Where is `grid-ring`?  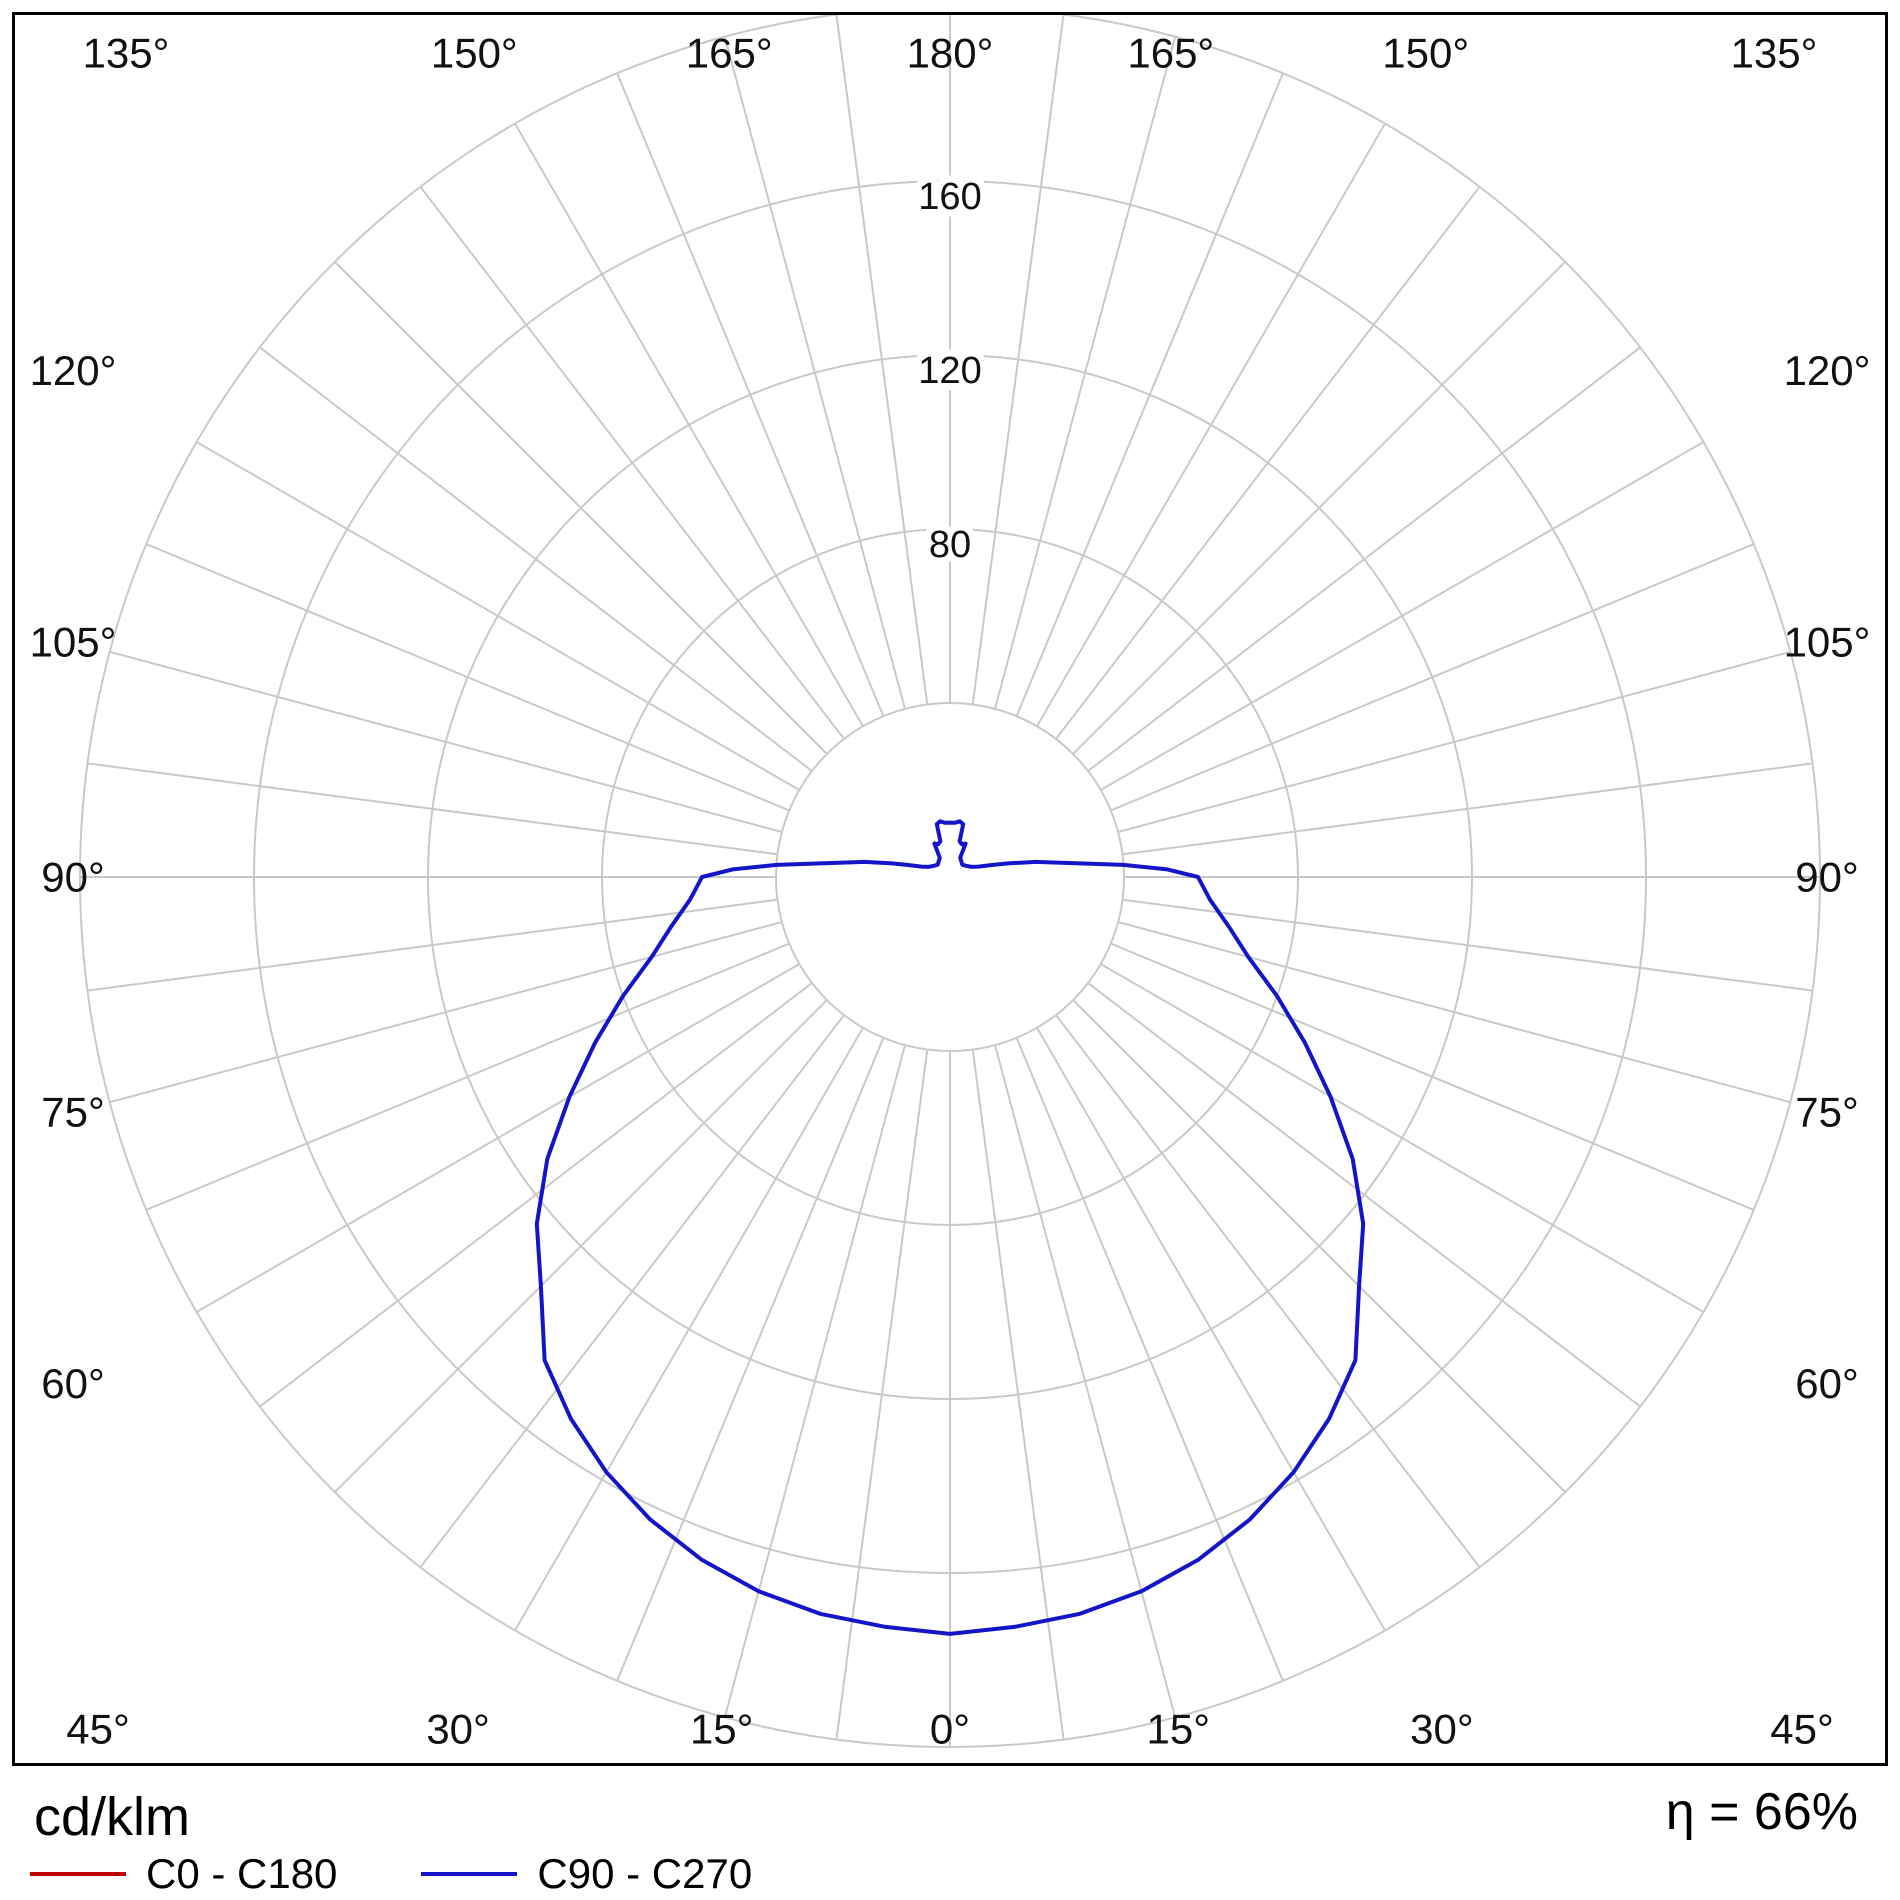
grid-ring is located at coordinates (950, 877).